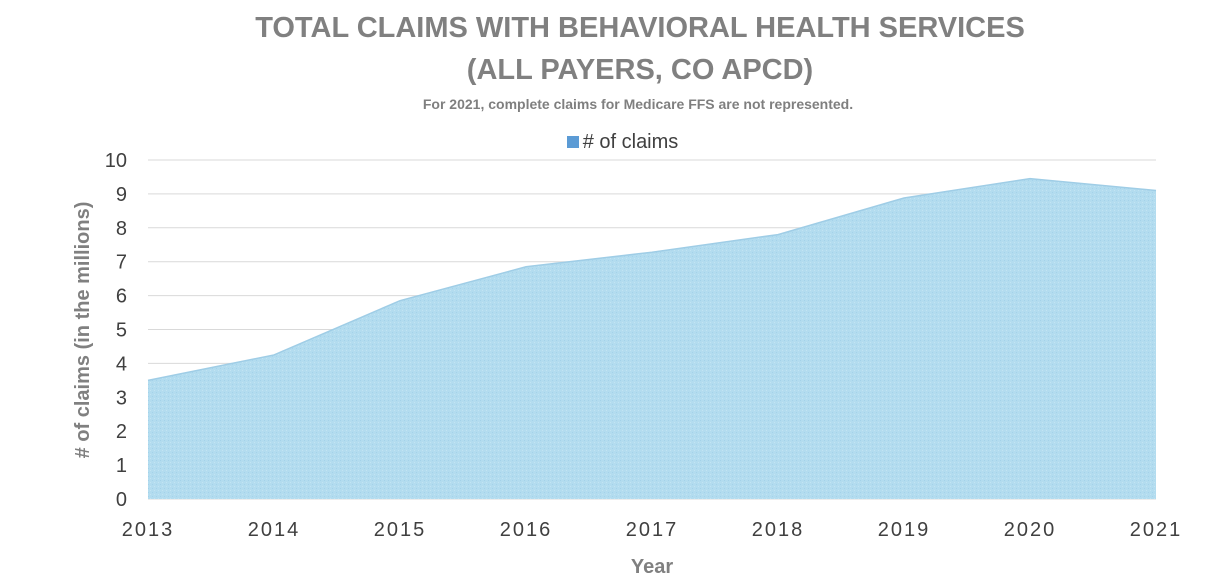 The width and height of the screenshot is (1225, 582). Describe the element at coordinates (121, 195) in the screenshot. I see `y-tick-label: 9` at that location.